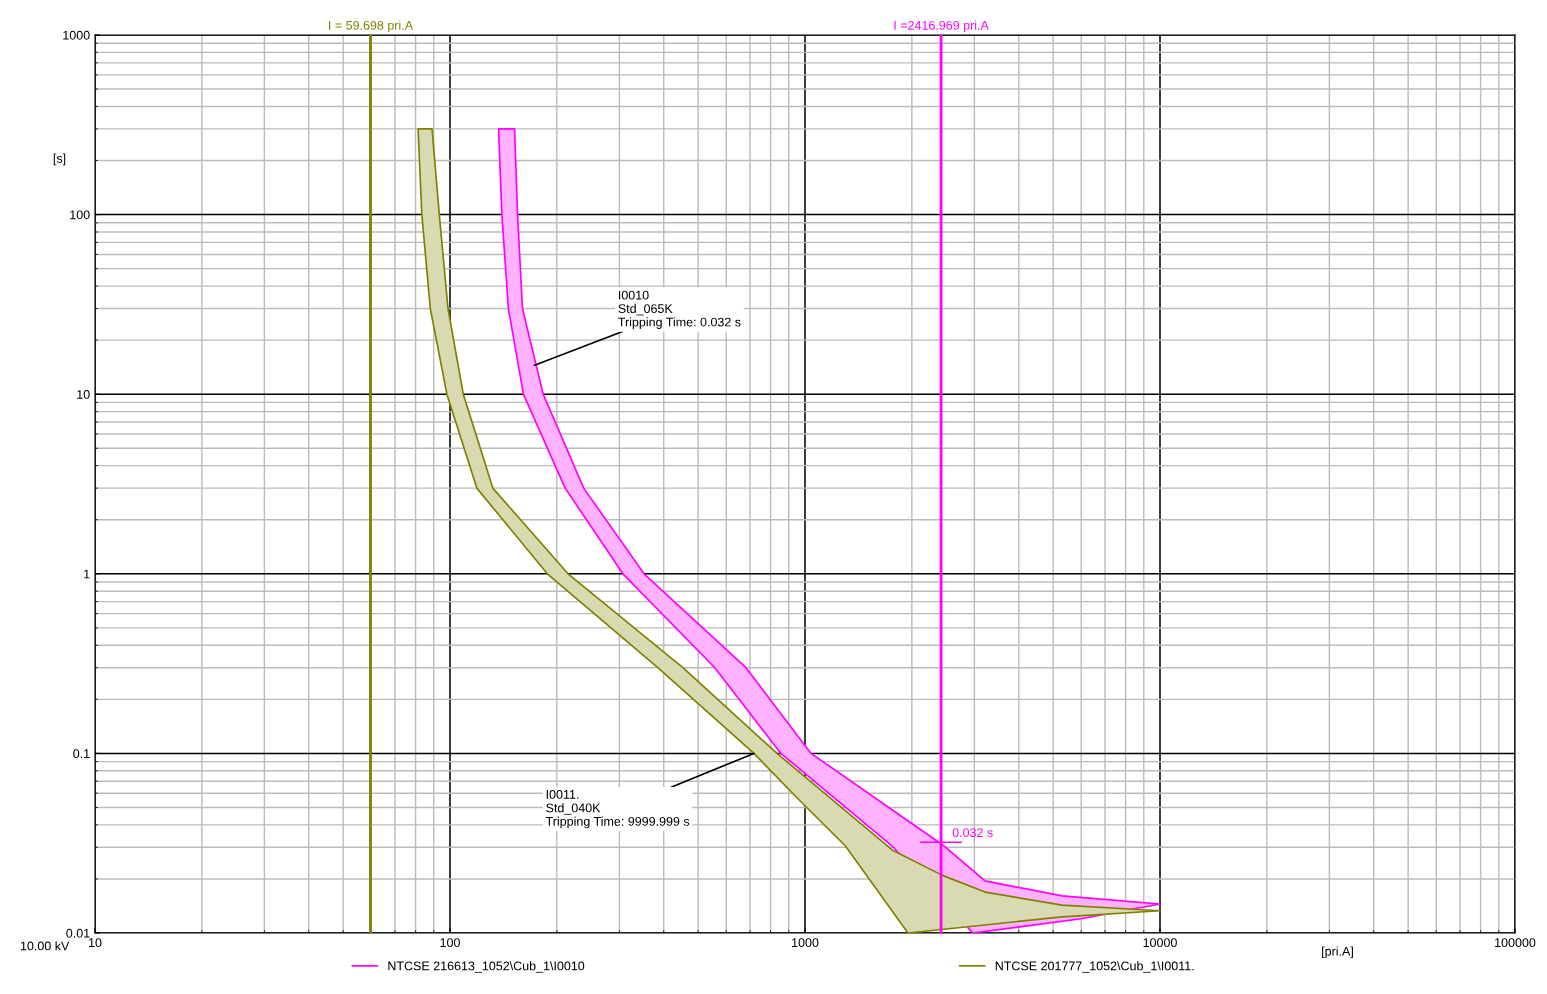 The width and height of the screenshot is (1547, 994). Describe the element at coordinates (1094, 967) in the screenshot. I see `legend-label: NTCSE 201777_1052\Cub_1\I0011.` at that location.